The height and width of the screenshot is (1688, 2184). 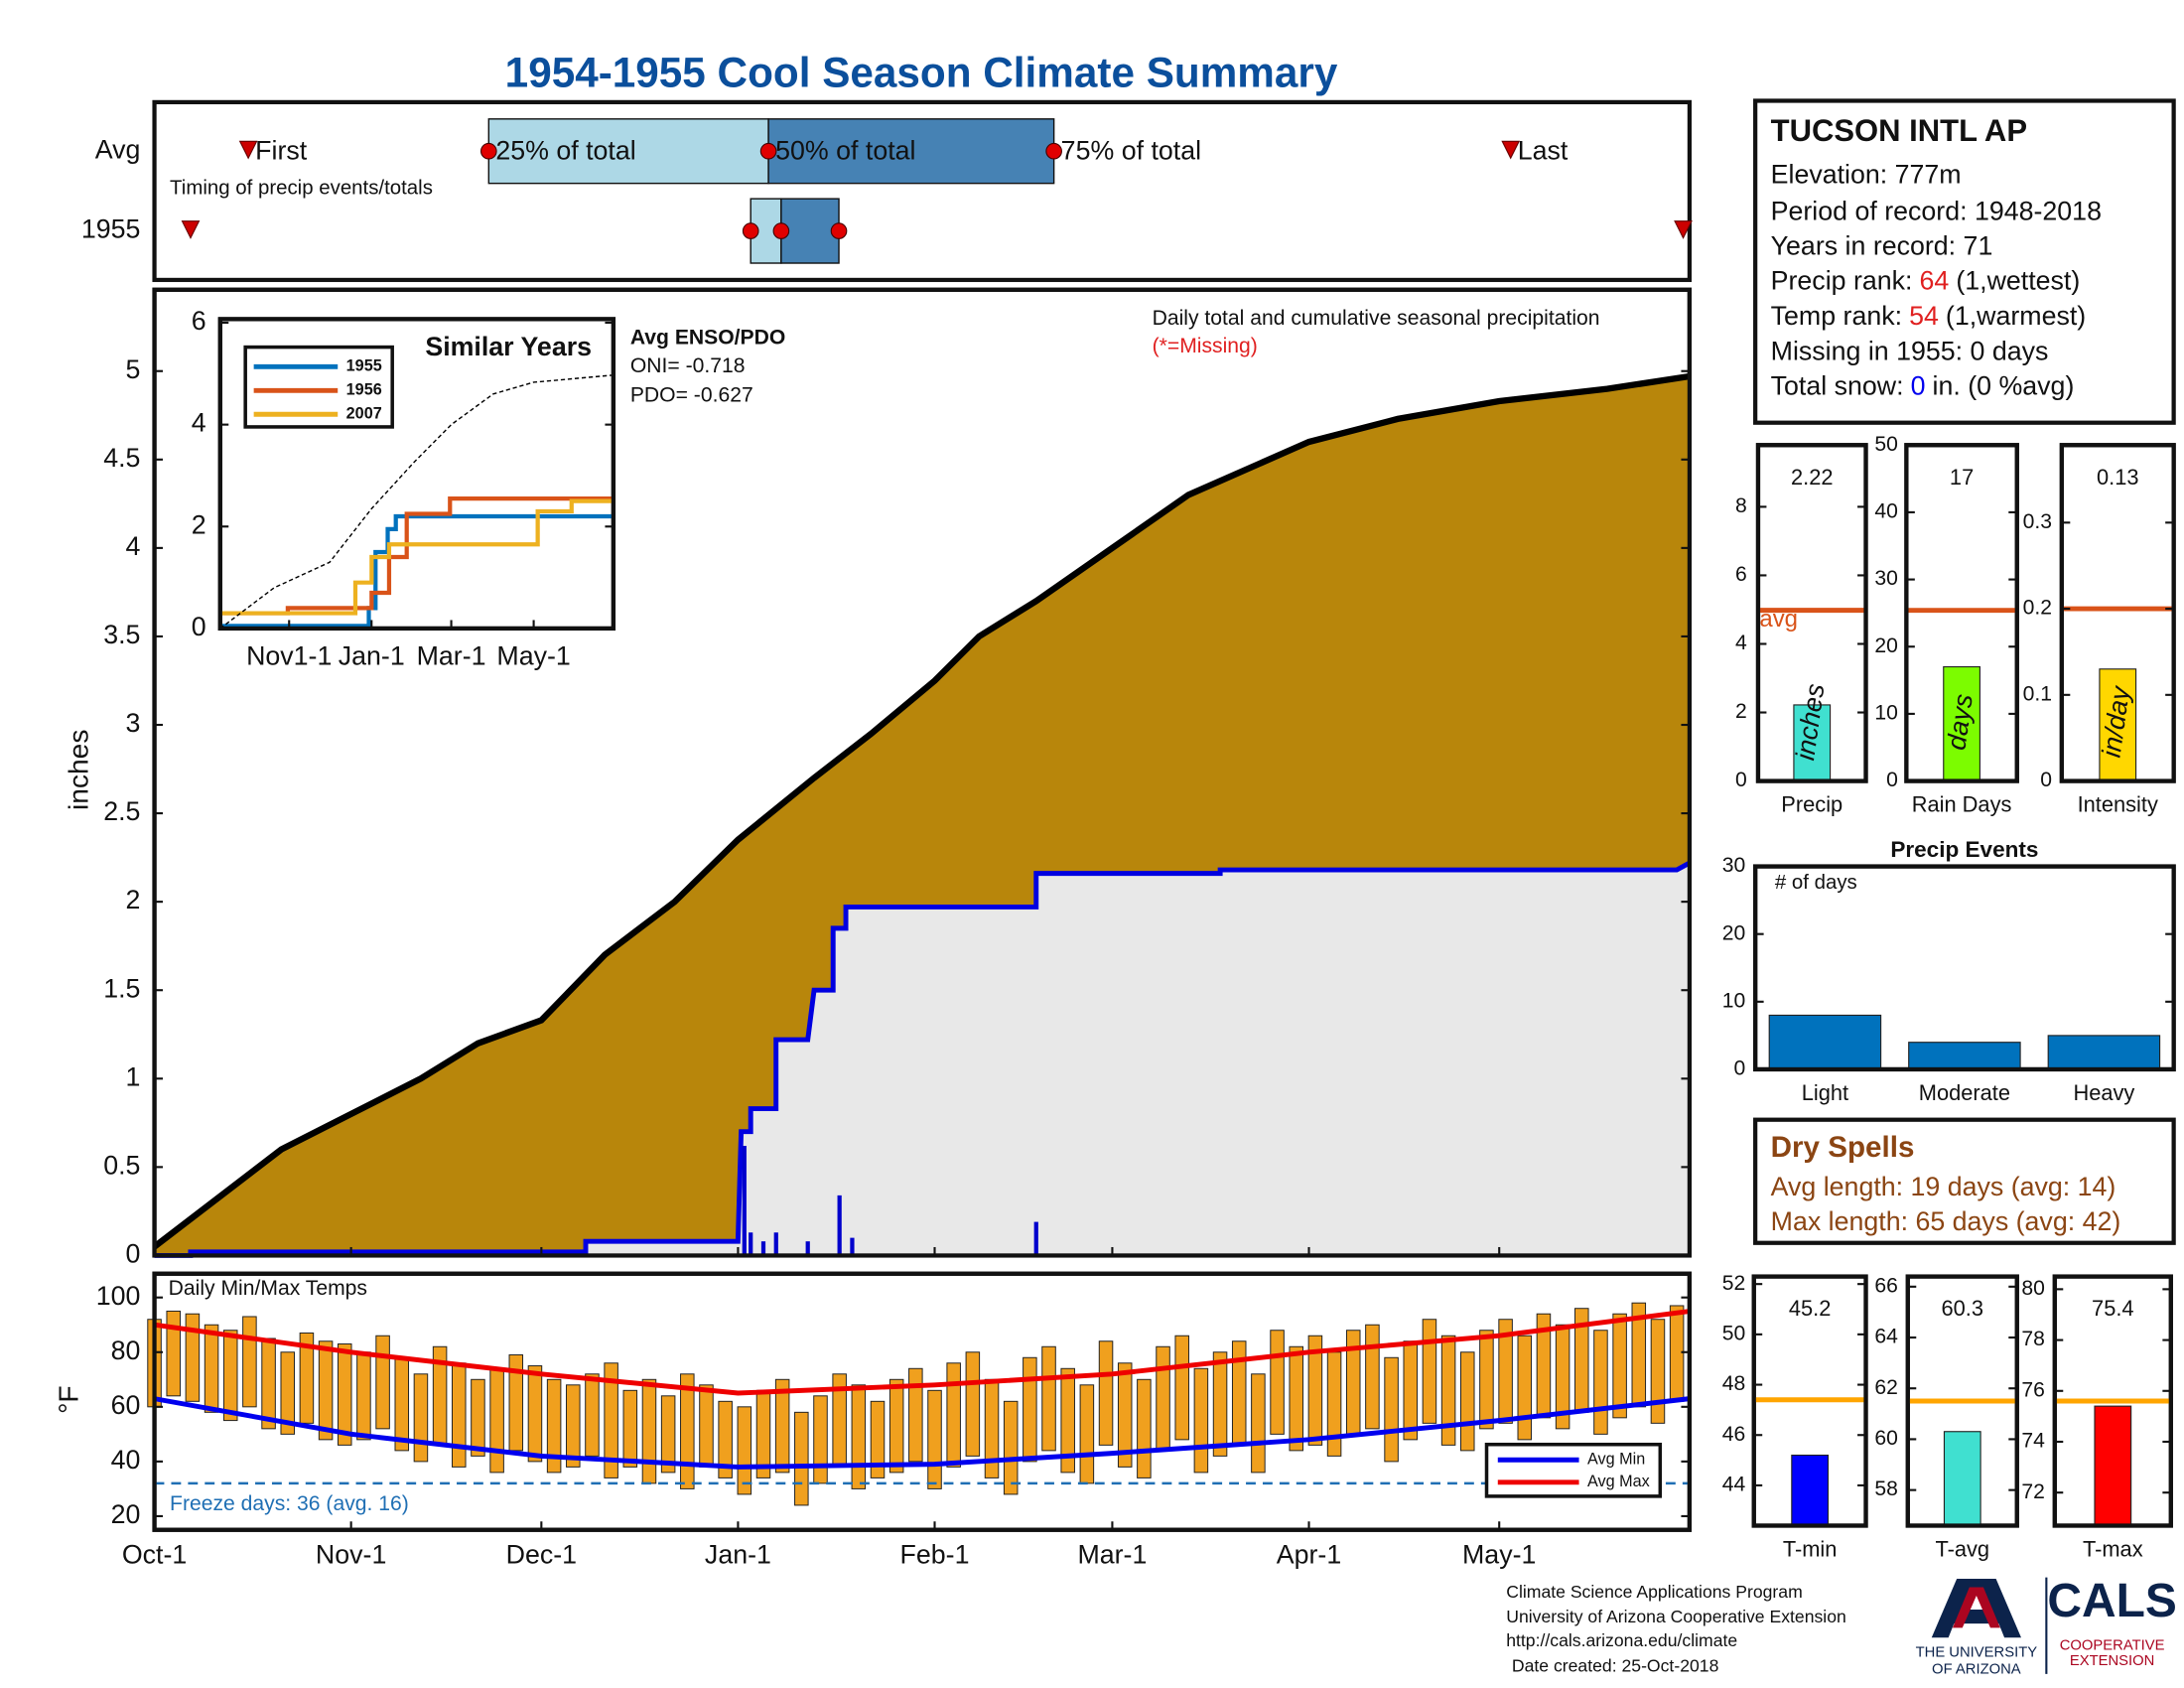 What do you see at coordinates (1616, 1460) in the screenshot?
I see `legend-label: Avg Min` at bounding box center [1616, 1460].